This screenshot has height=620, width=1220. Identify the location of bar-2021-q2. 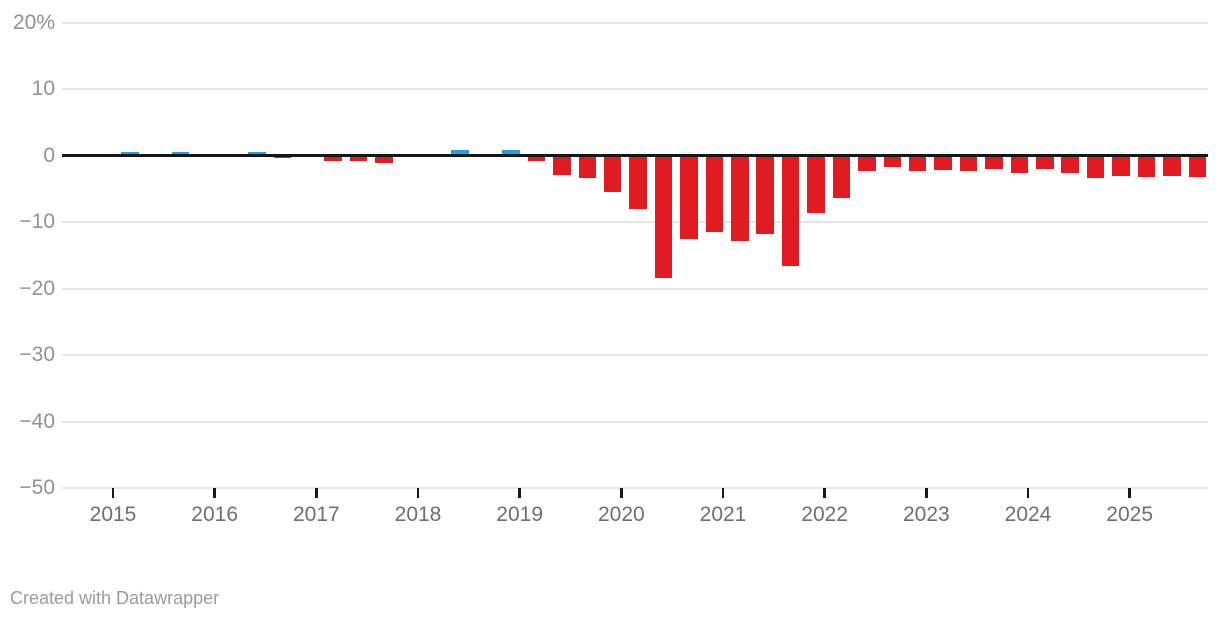
(765, 194).